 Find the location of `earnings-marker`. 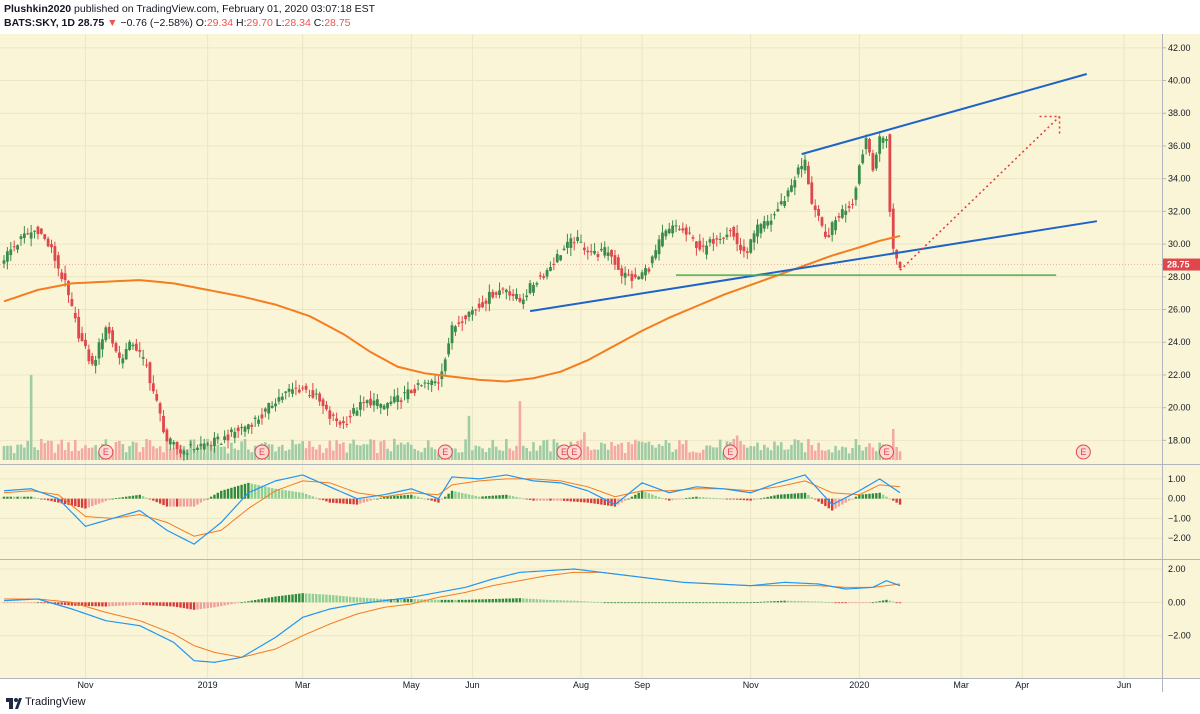

earnings-marker is located at coordinates (262, 452).